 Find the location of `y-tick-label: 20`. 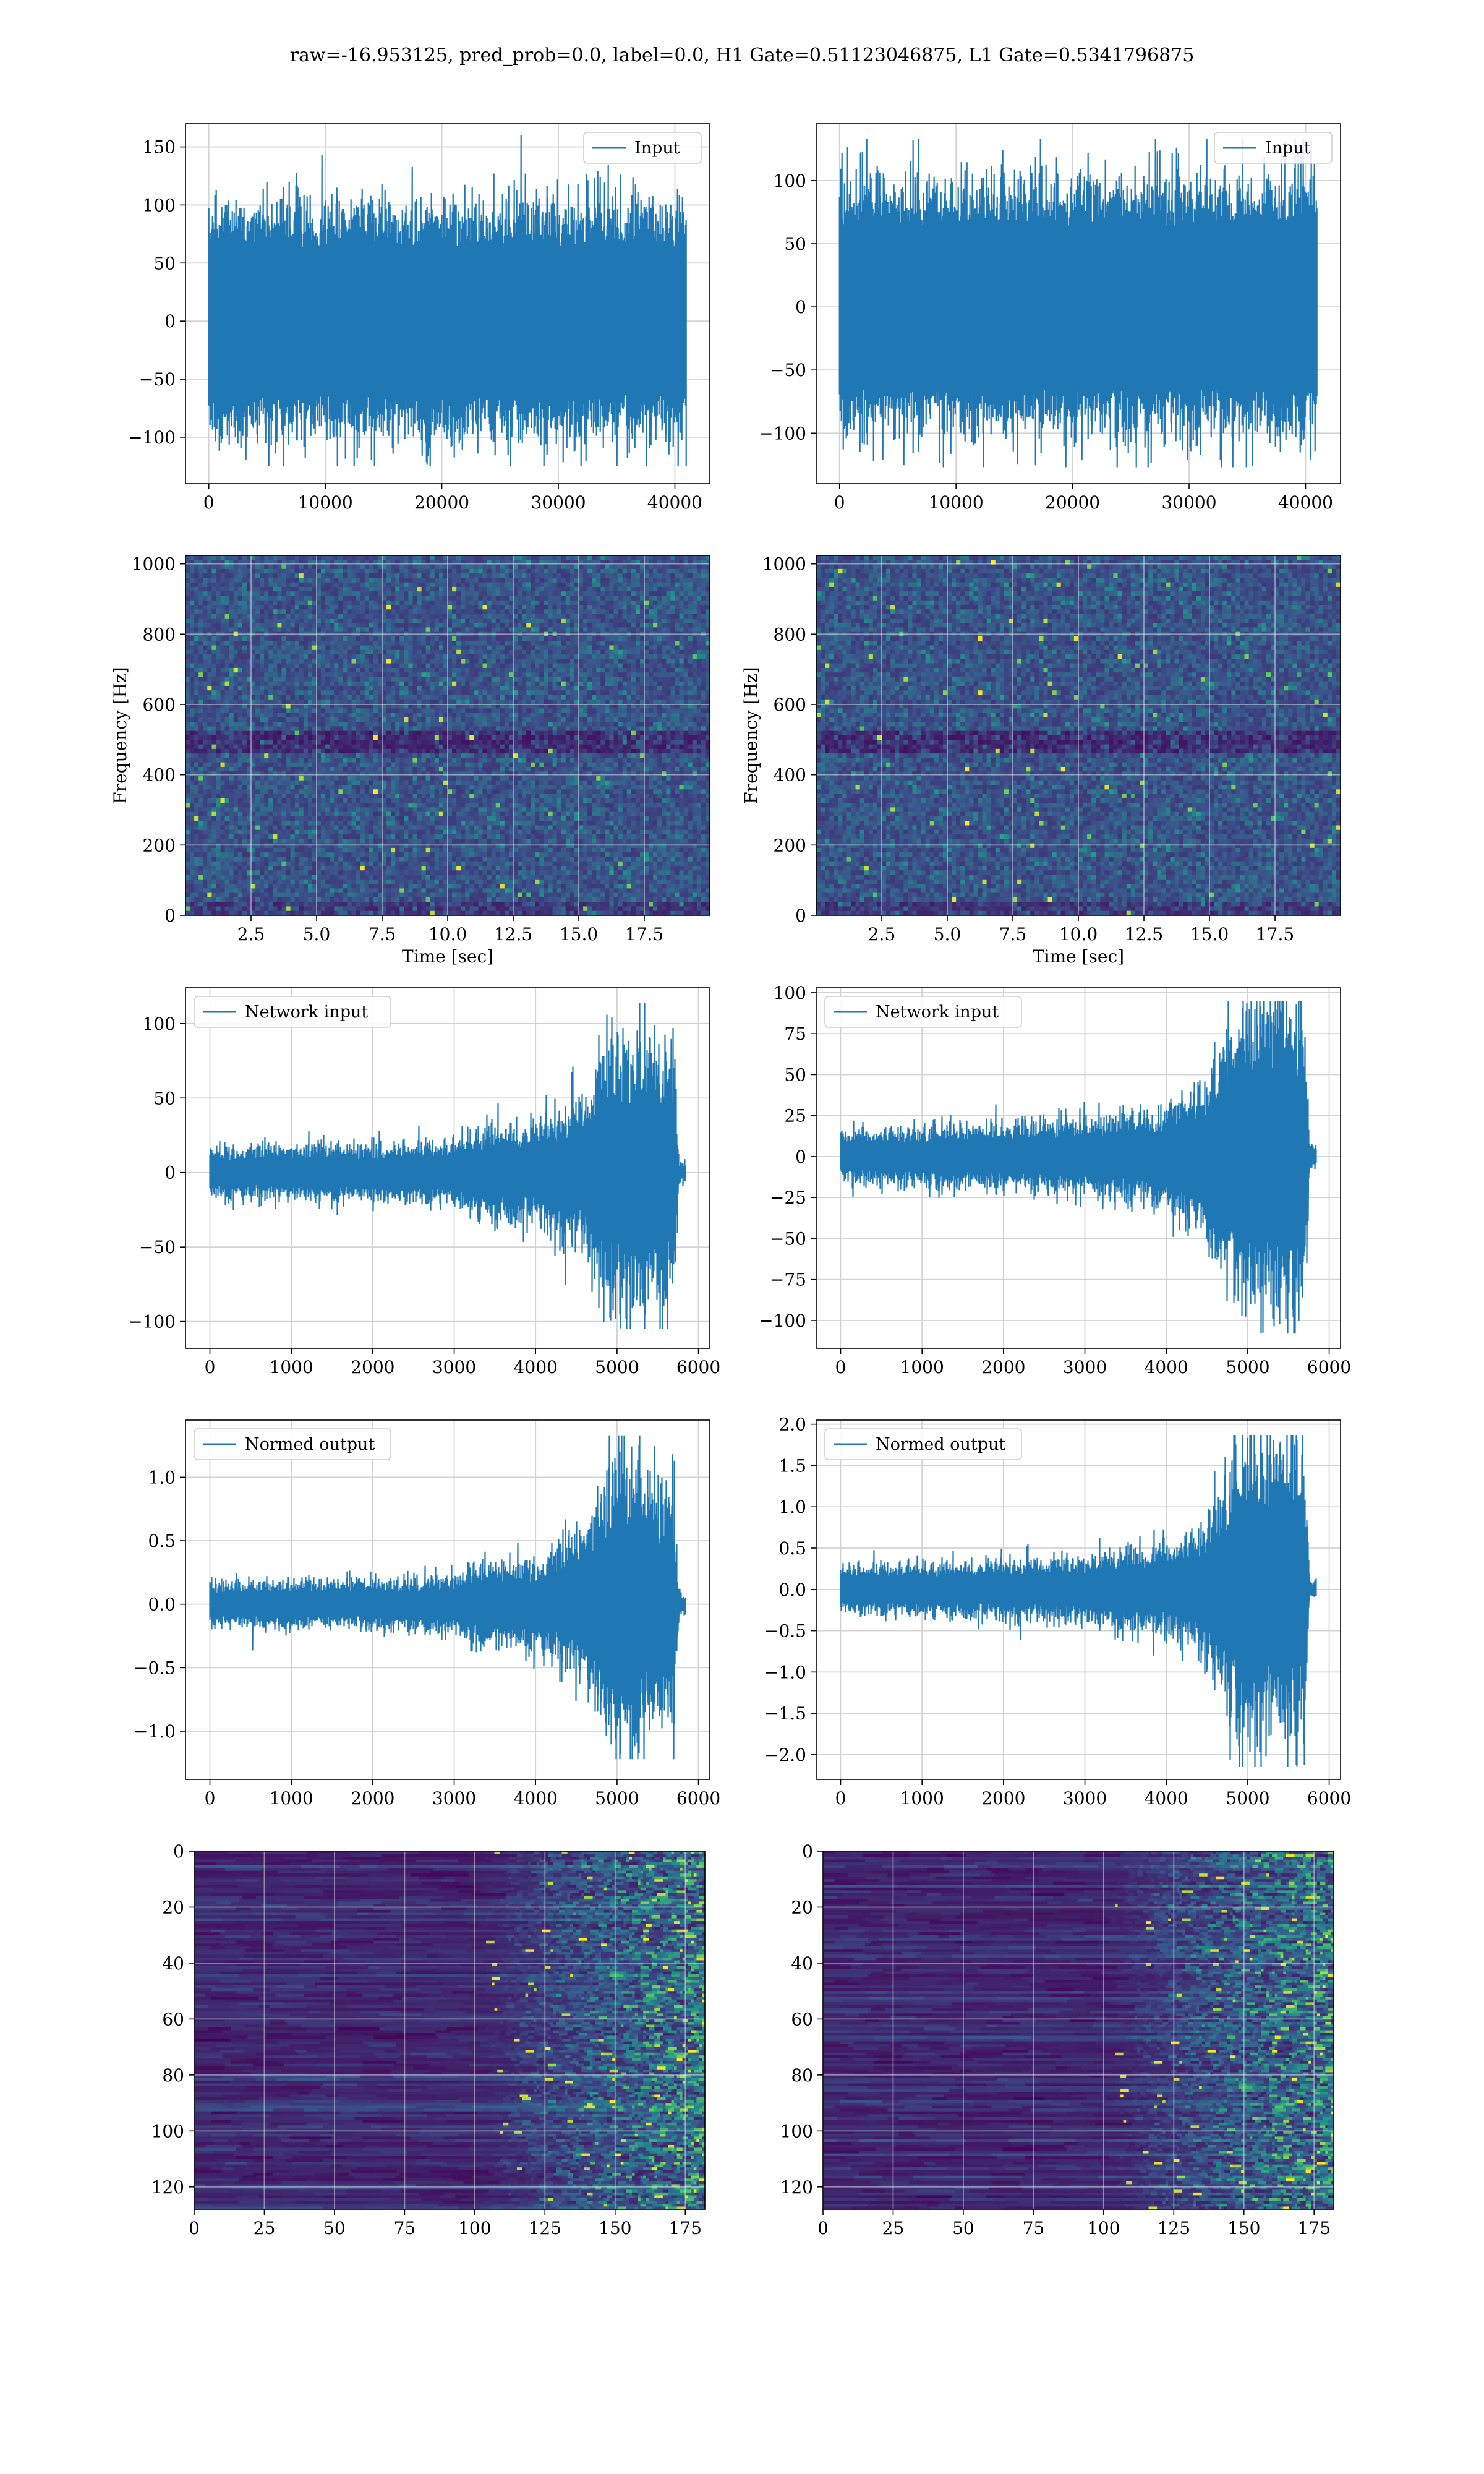

y-tick-label: 20 is located at coordinates (173, 1907).